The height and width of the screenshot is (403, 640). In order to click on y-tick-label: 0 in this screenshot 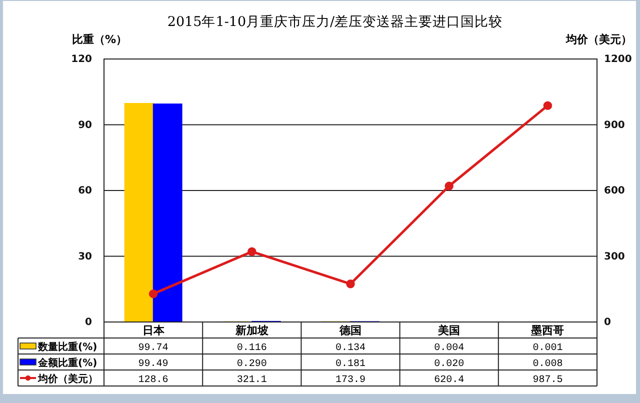, I will do `click(88, 322)`.